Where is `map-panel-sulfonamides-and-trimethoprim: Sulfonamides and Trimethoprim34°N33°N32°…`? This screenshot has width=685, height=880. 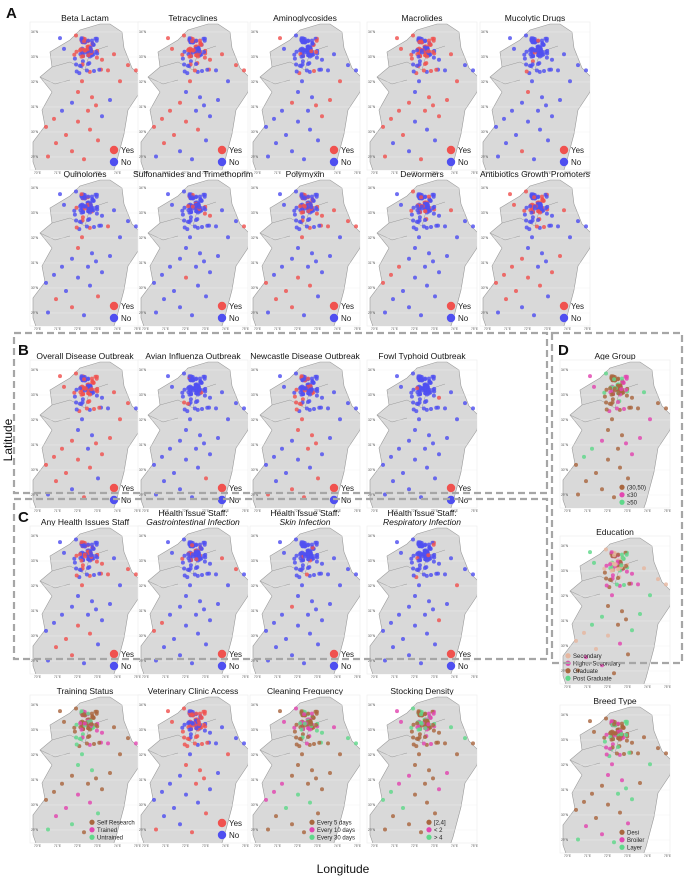 map-panel-sulfonamides-and-trimethoprim: Sulfonamides and Trimethoprim34°N33°N32°… is located at coordinates (193, 250).